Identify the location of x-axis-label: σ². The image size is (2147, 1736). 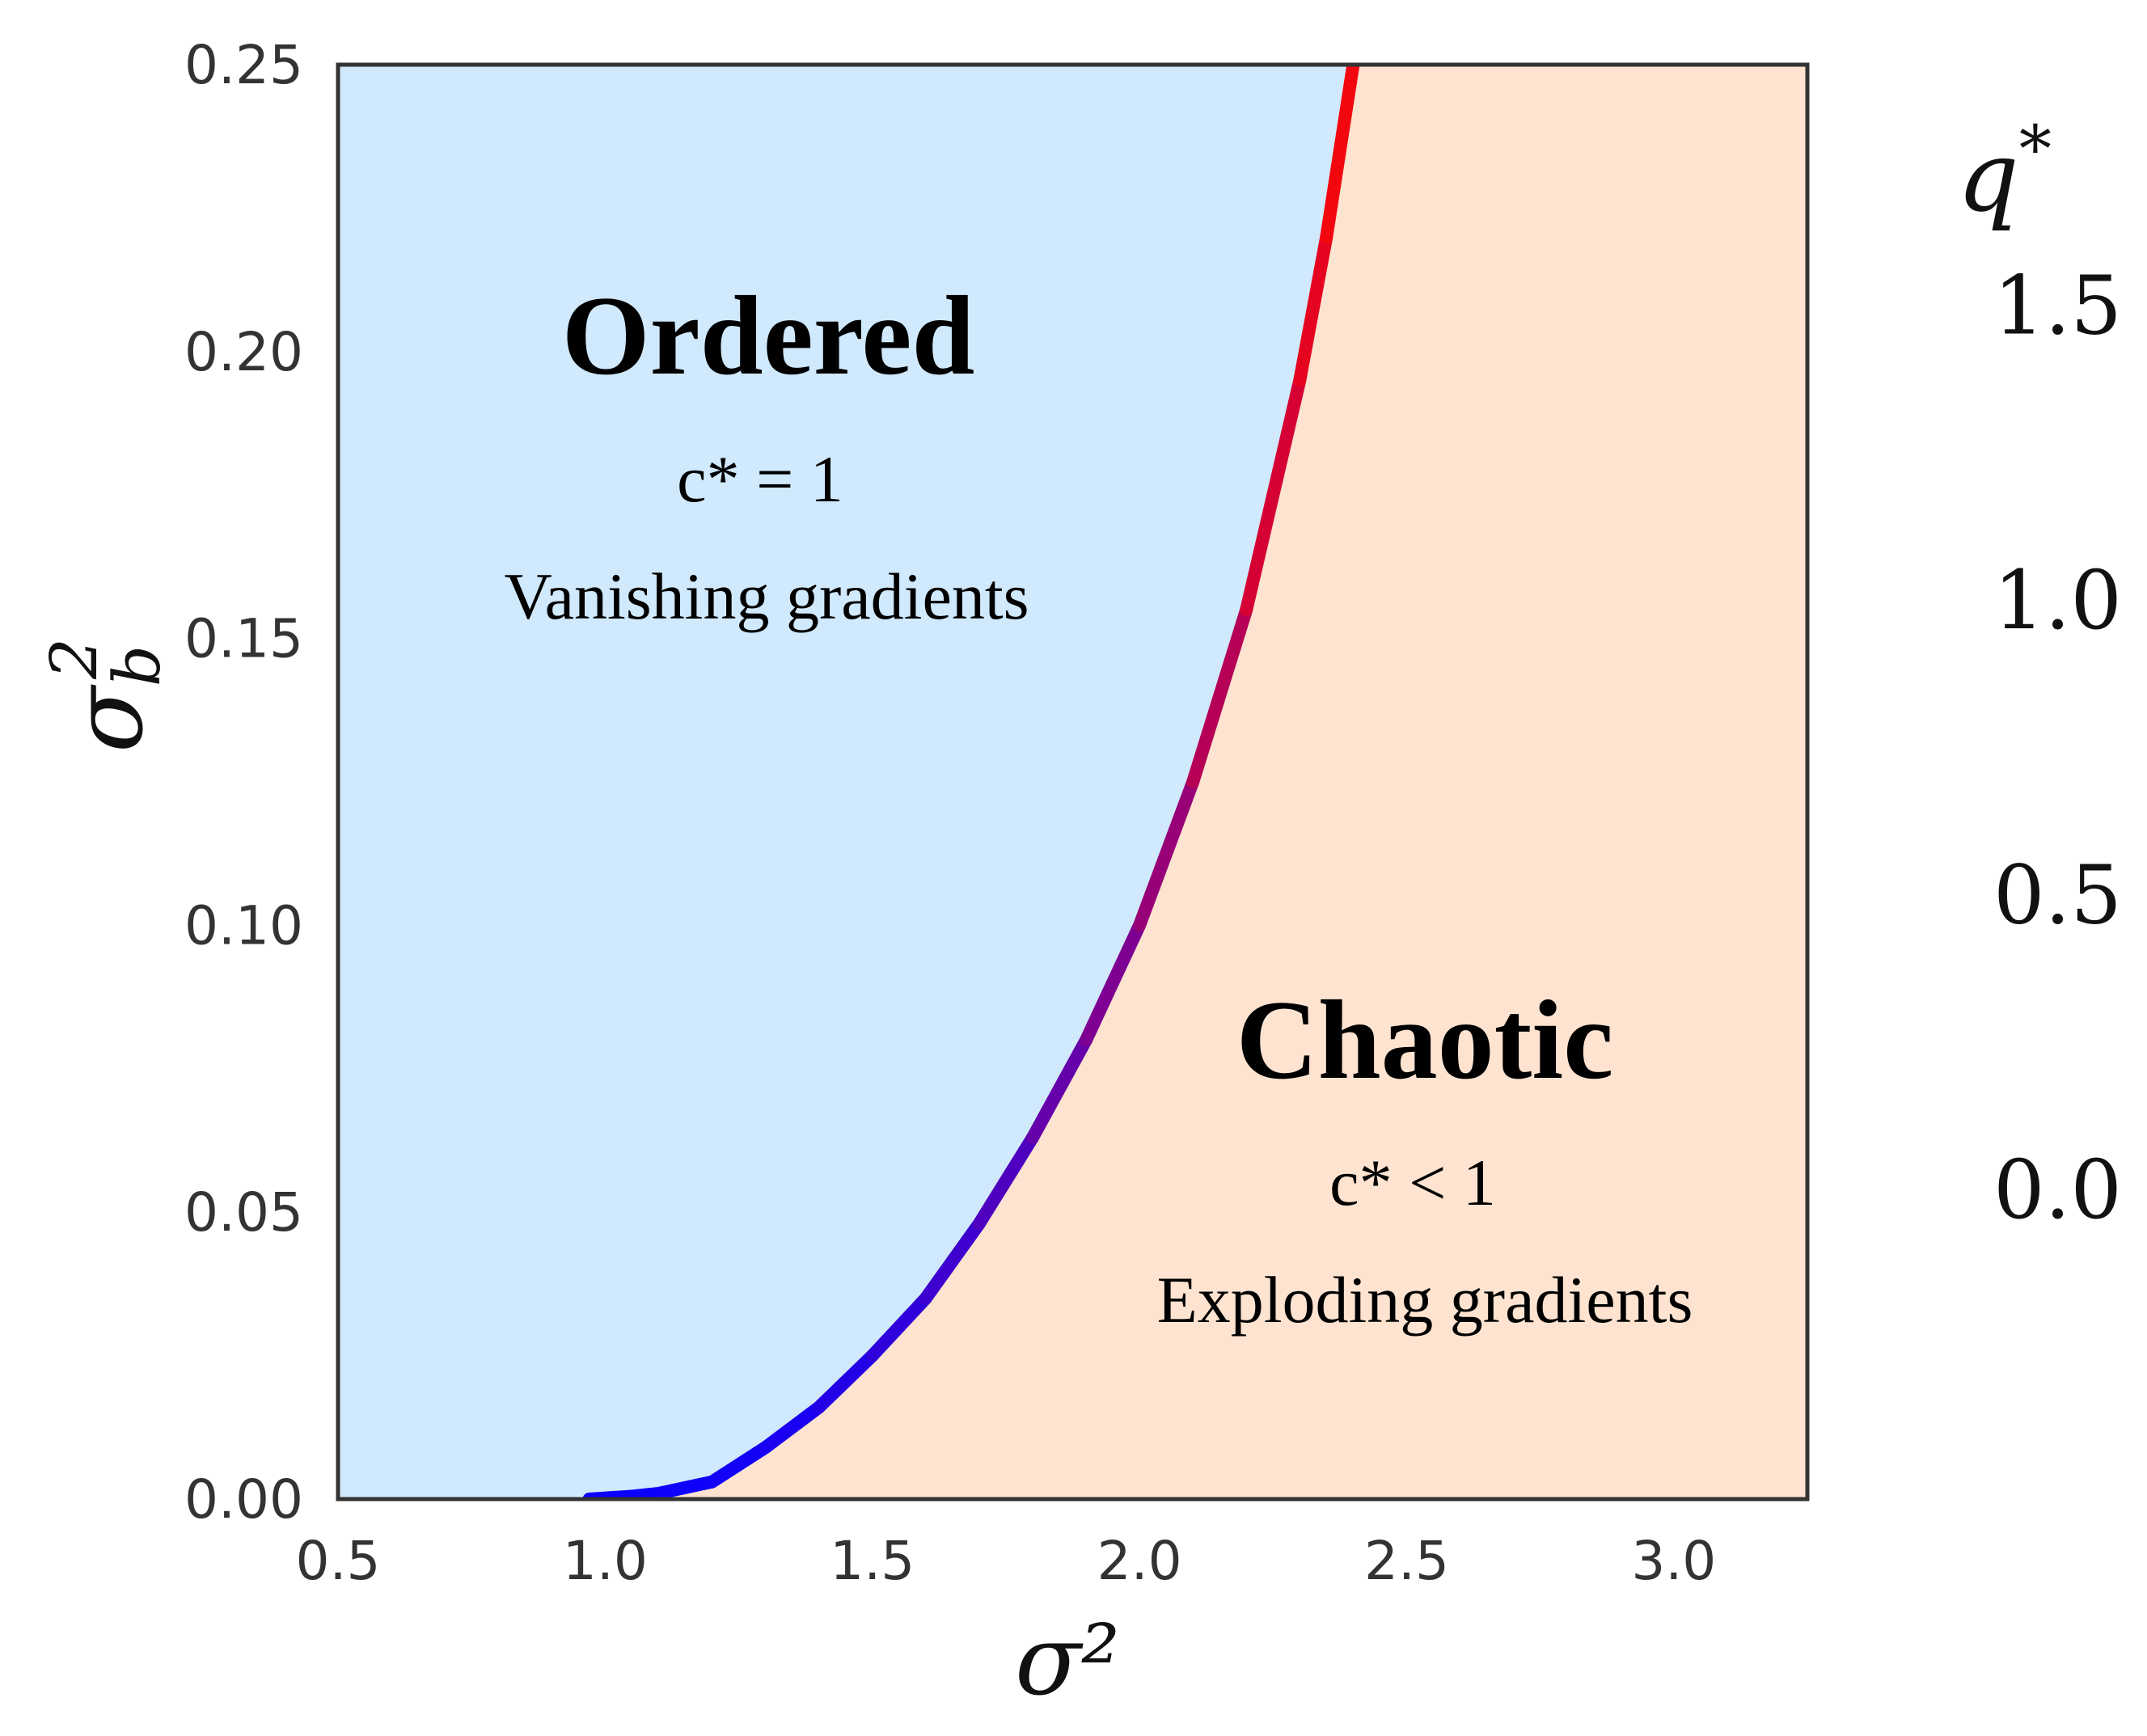
(1067, 1661).